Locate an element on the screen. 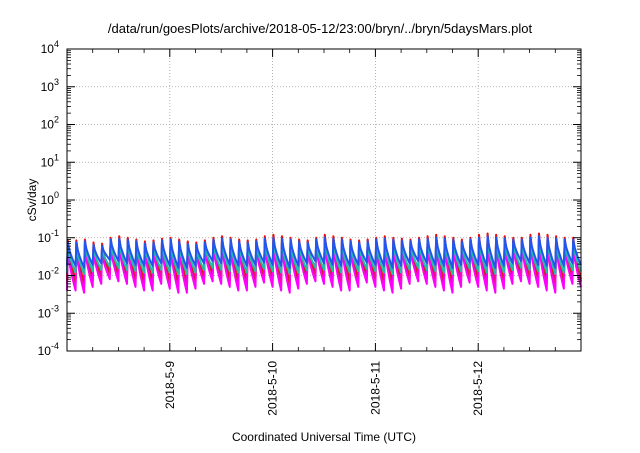 The image size is (640, 453). y-tick-label: 10⁻³ is located at coordinates (48, 311).